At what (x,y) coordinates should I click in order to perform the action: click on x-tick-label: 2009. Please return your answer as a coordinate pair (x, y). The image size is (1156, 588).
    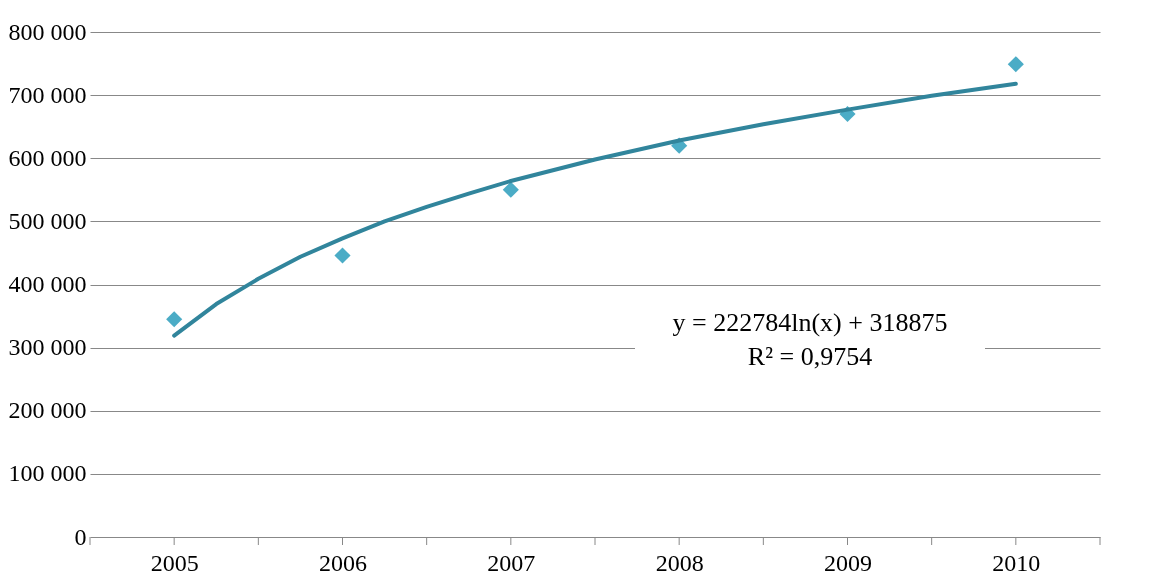
    Looking at the image, I should click on (848, 562).